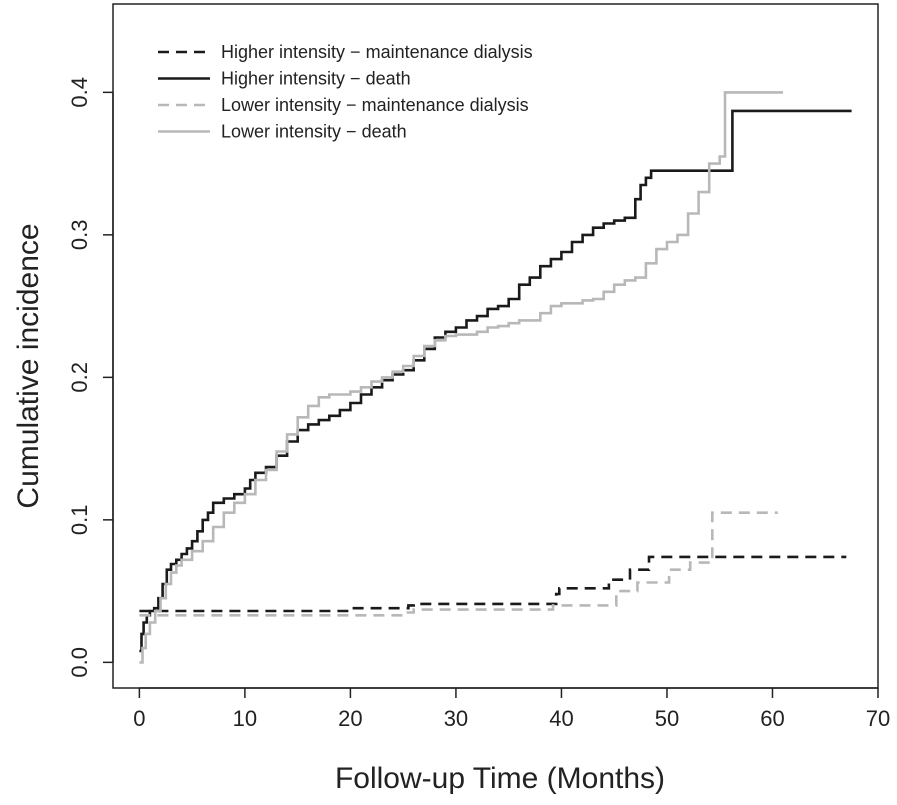 The width and height of the screenshot is (897, 805). Describe the element at coordinates (500, 778) in the screenshot. I see `x-axis-title: Follow-up Time (Months)` at that location.